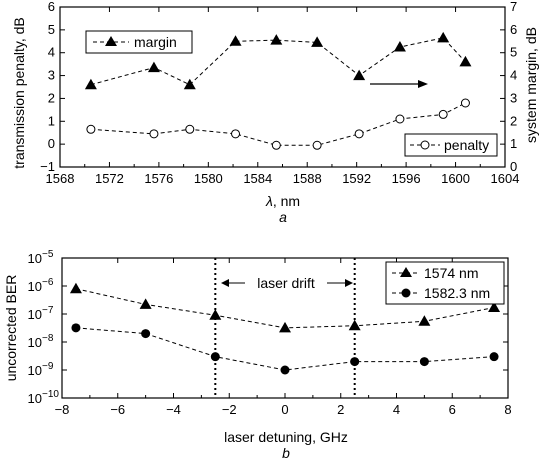 This screenshot has height=461, width=542. What do you see at coordinates (47, 166) in the screenshot?
I see `y-left-tick-label: −1` at bounding box center [47, 166].